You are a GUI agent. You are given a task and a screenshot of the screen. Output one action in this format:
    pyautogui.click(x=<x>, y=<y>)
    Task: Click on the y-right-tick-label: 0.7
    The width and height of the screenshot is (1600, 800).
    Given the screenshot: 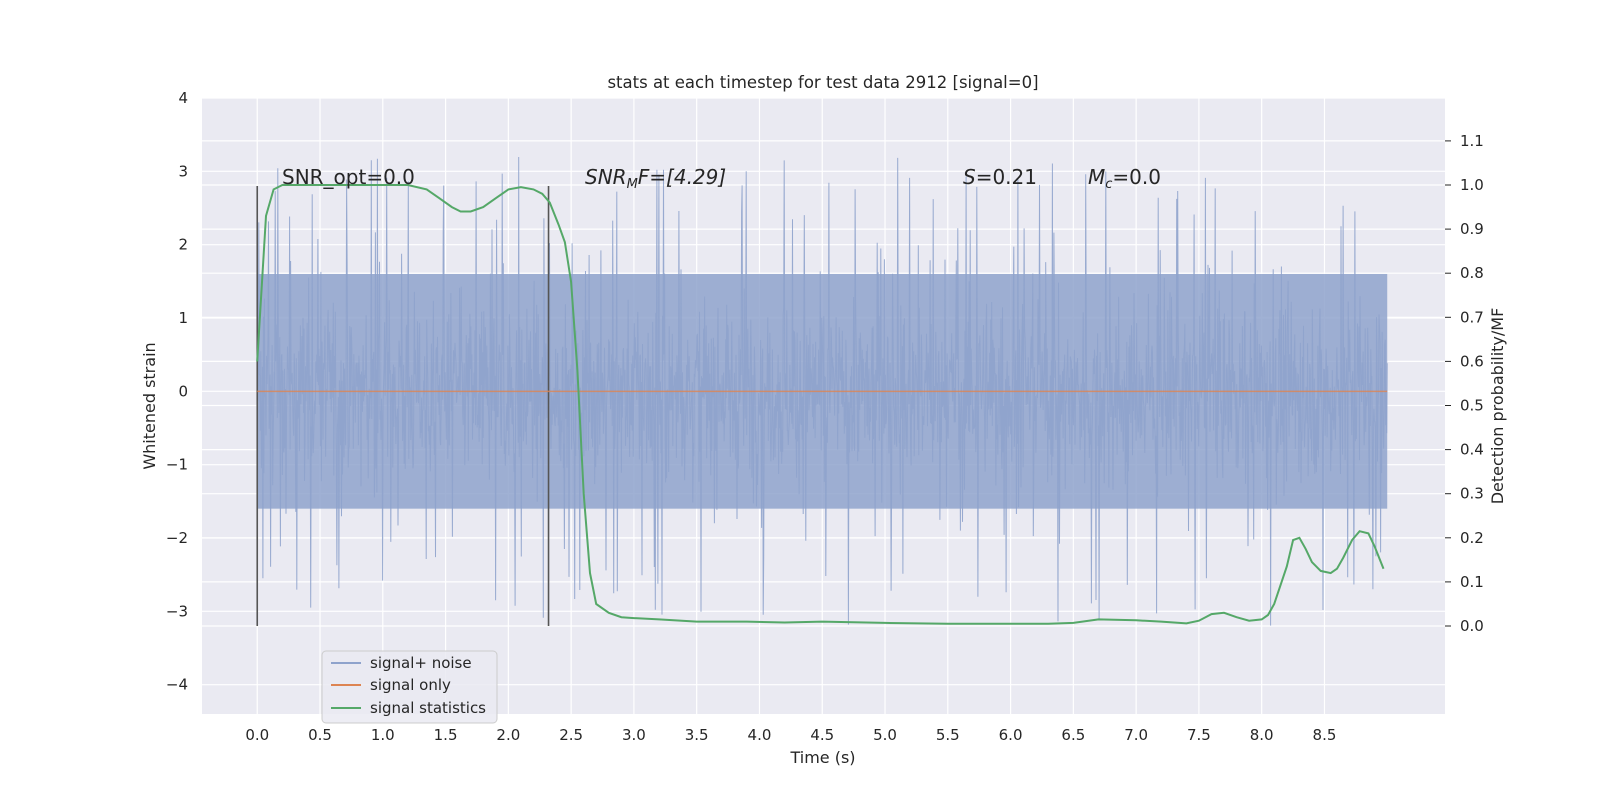 What is the action you would take?
    pyautogui.click(x=1472, y=317)
    